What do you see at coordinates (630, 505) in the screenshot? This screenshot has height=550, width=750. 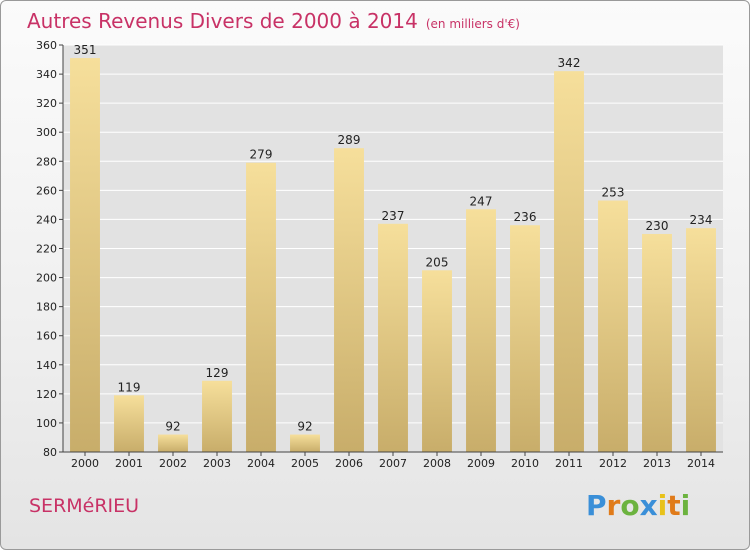 I see `logo-letter: o` at bounding box center [630, 505].